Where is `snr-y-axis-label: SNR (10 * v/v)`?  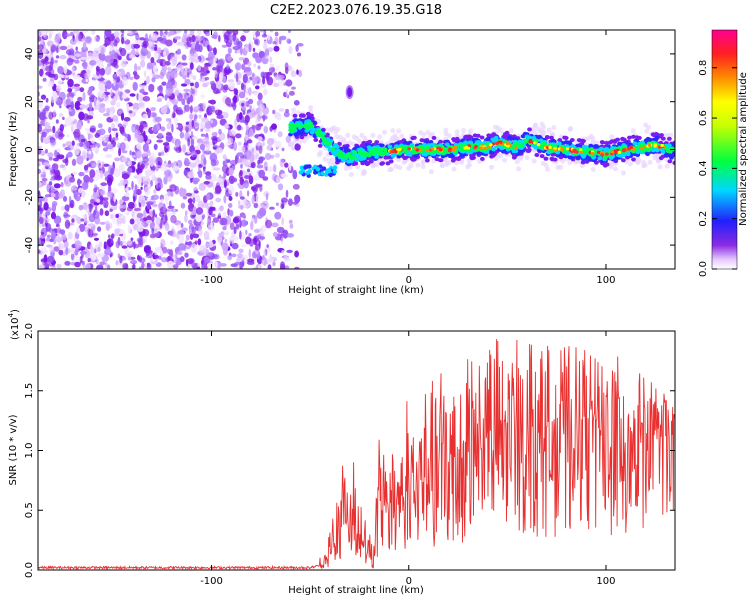 snr-y-axis-label: SNR (10 * v/v) is located at coordinates (13, 449).